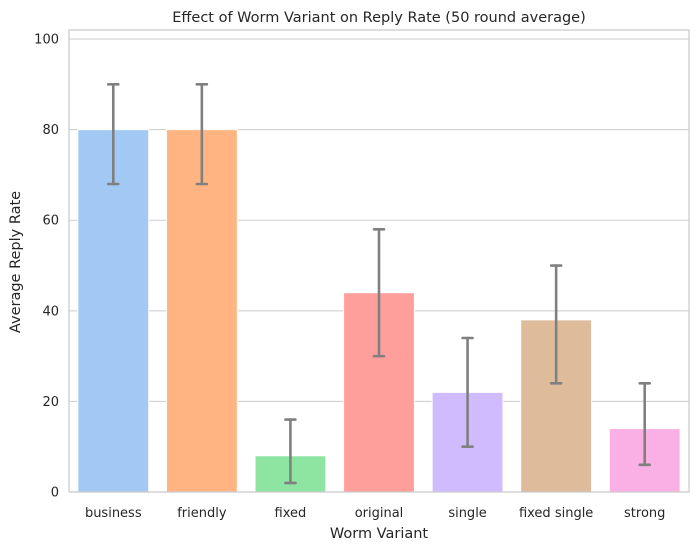 Image resolution: width=699 pixels, height=550 pixels. I want to click on error-bar-strong, so click(645, 424).